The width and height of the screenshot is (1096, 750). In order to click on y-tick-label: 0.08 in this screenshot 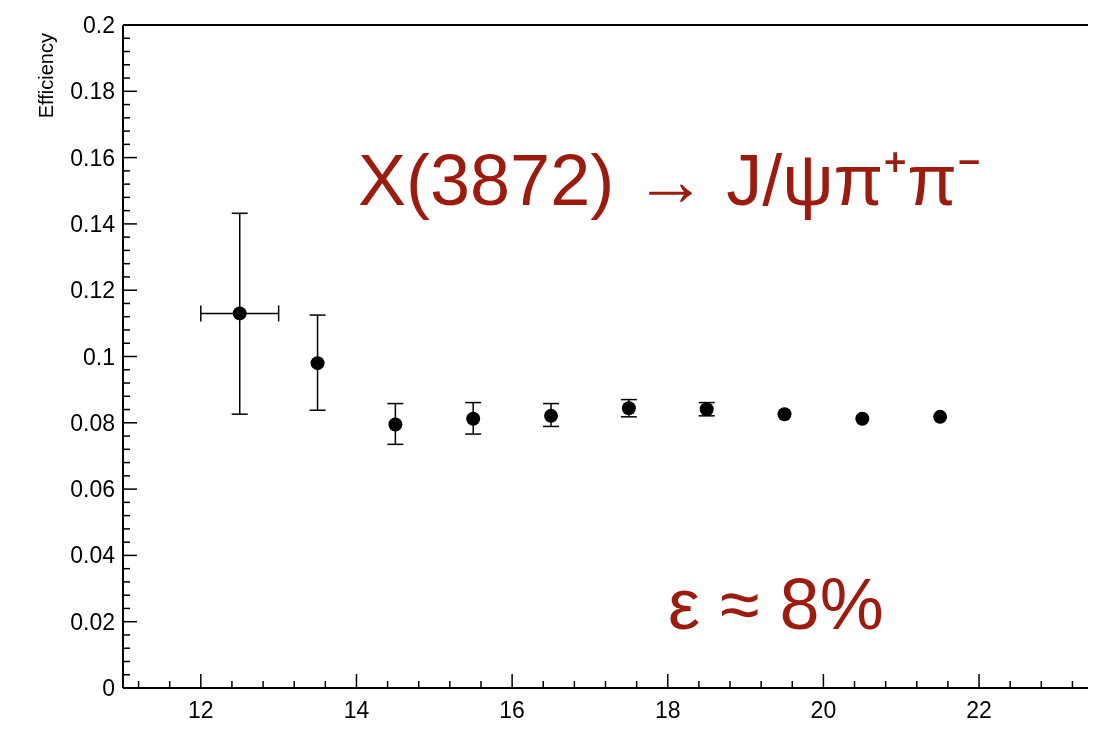, I will do `click(92, 422)`.